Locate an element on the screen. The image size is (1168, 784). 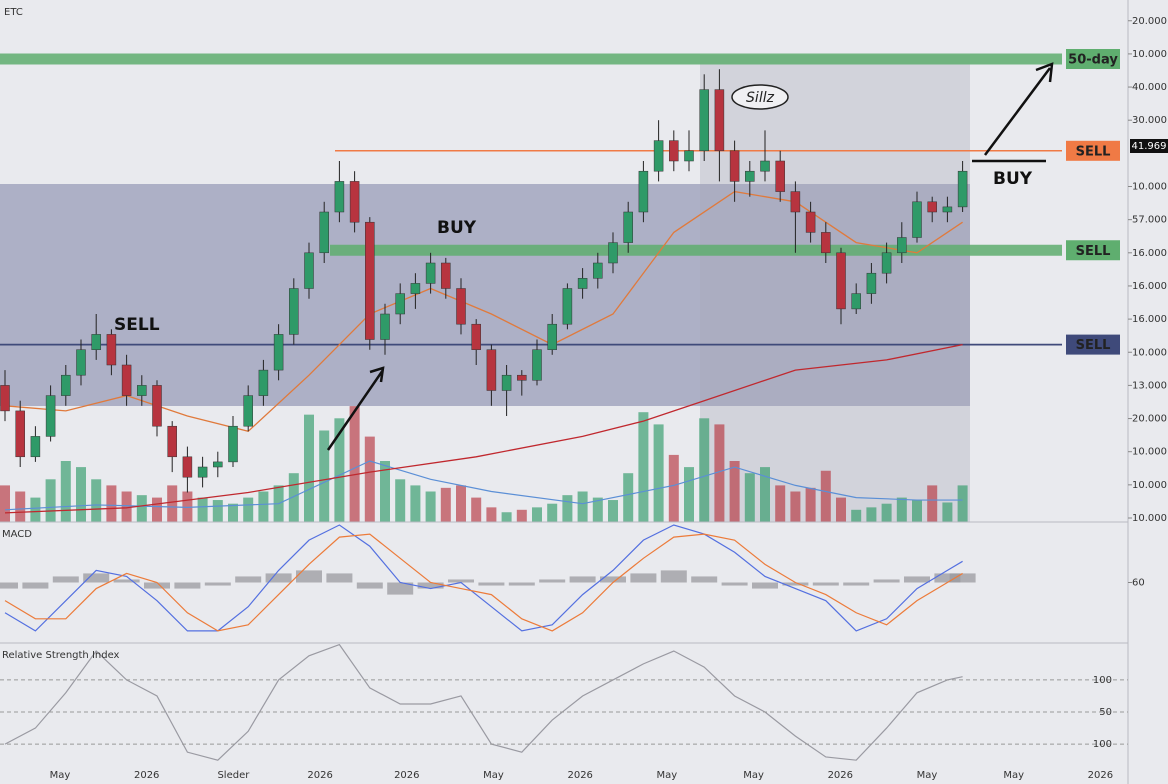
price-tag is located at coordinates (1149, 146).